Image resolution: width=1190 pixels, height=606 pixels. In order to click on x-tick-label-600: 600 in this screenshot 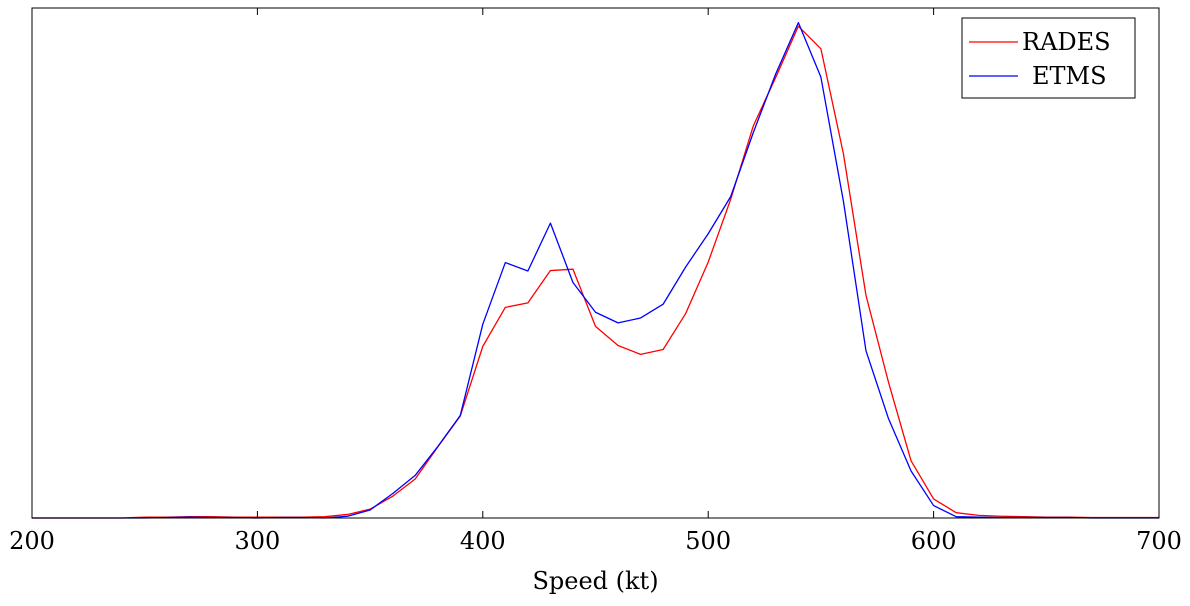, I will do `click(934, 541)`.